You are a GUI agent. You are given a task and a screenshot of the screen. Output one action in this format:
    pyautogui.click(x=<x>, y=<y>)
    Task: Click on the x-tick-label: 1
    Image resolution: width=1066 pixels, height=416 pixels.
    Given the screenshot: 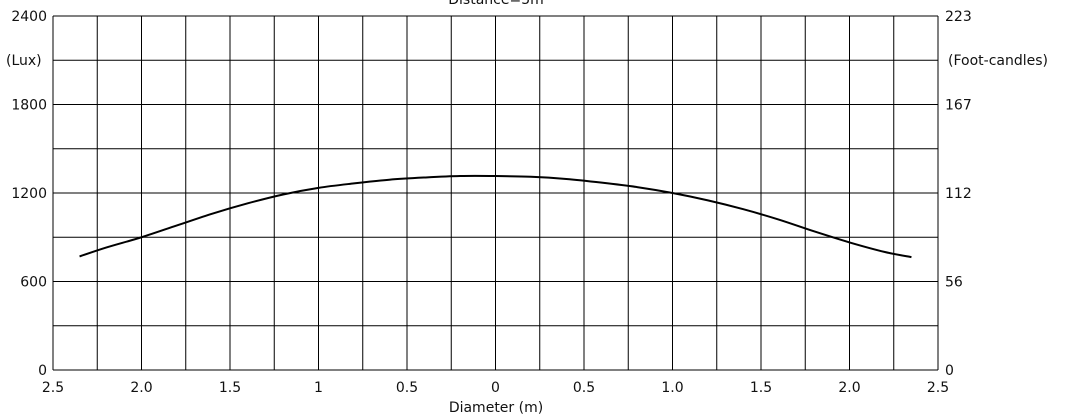 What is the action you would take?
    pyautogui.click(x=318, y=388)
    